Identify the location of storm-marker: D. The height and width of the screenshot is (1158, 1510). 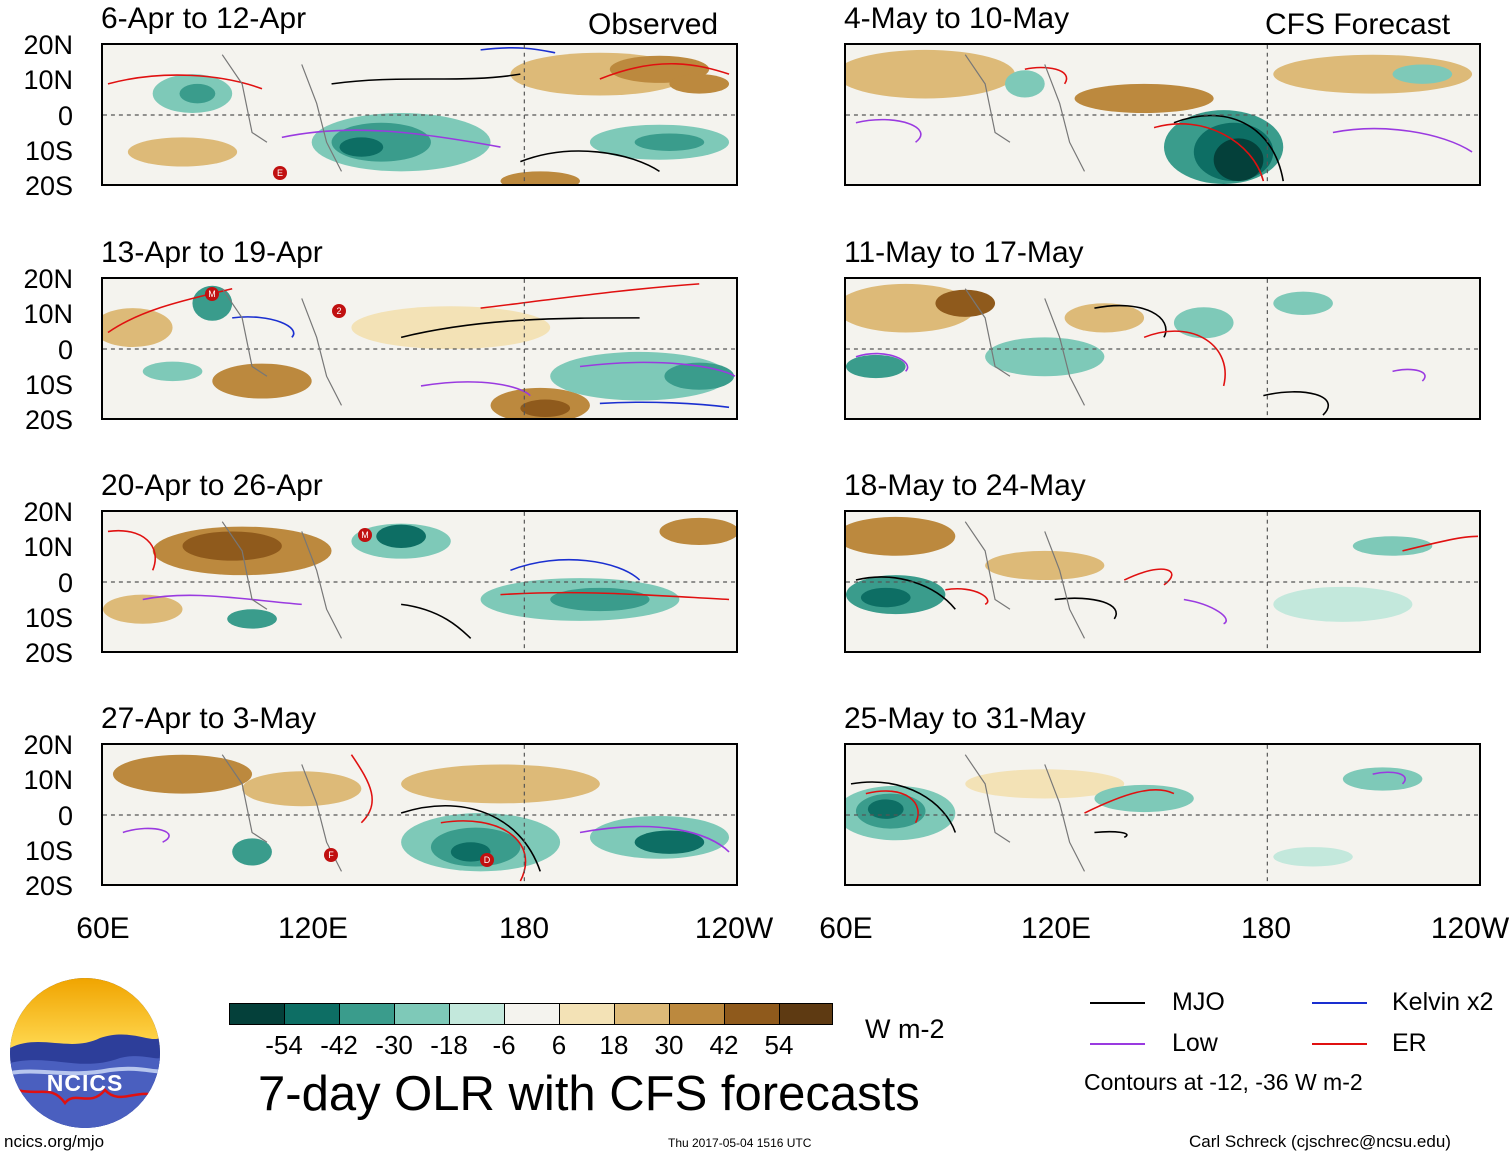
(487, 860).